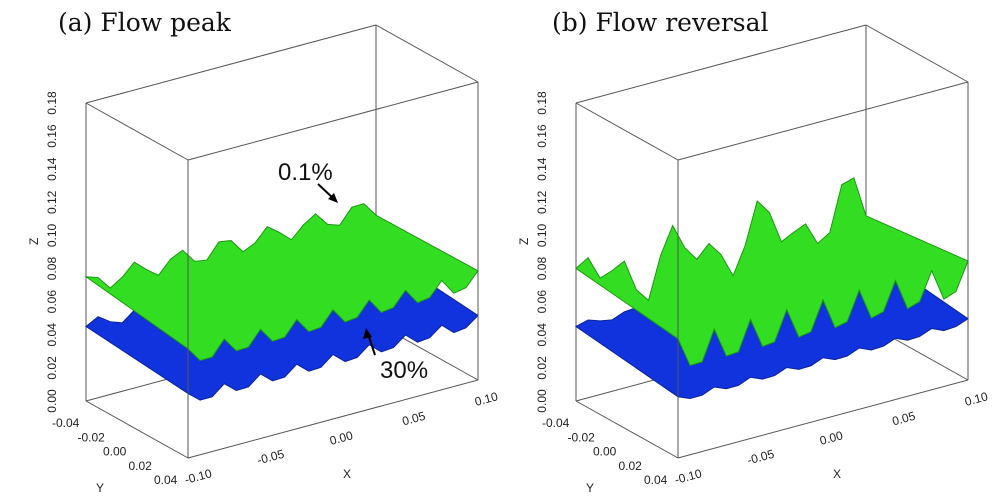  I want to click on annotation-0-1pct: 0.1%, so click(305, 172).